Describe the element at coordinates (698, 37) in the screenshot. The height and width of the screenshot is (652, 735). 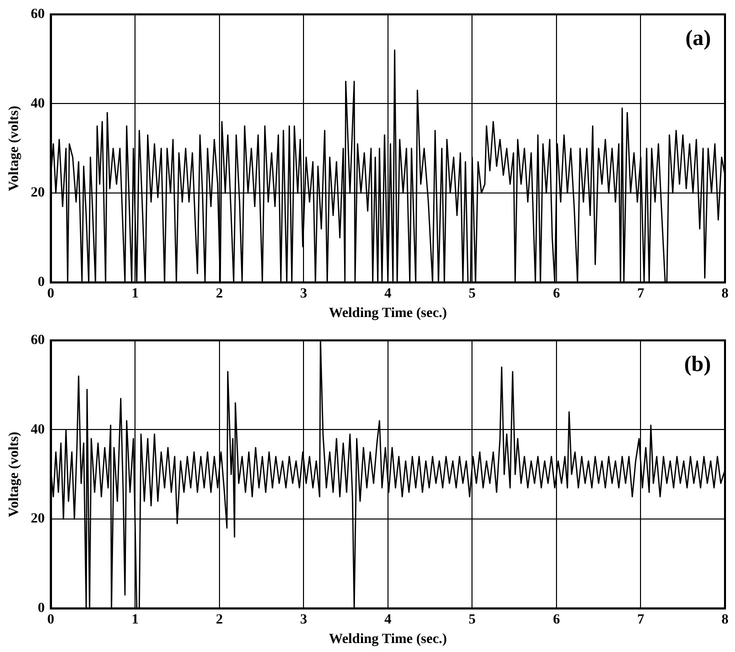
I see `annotation: (a)` at that location.